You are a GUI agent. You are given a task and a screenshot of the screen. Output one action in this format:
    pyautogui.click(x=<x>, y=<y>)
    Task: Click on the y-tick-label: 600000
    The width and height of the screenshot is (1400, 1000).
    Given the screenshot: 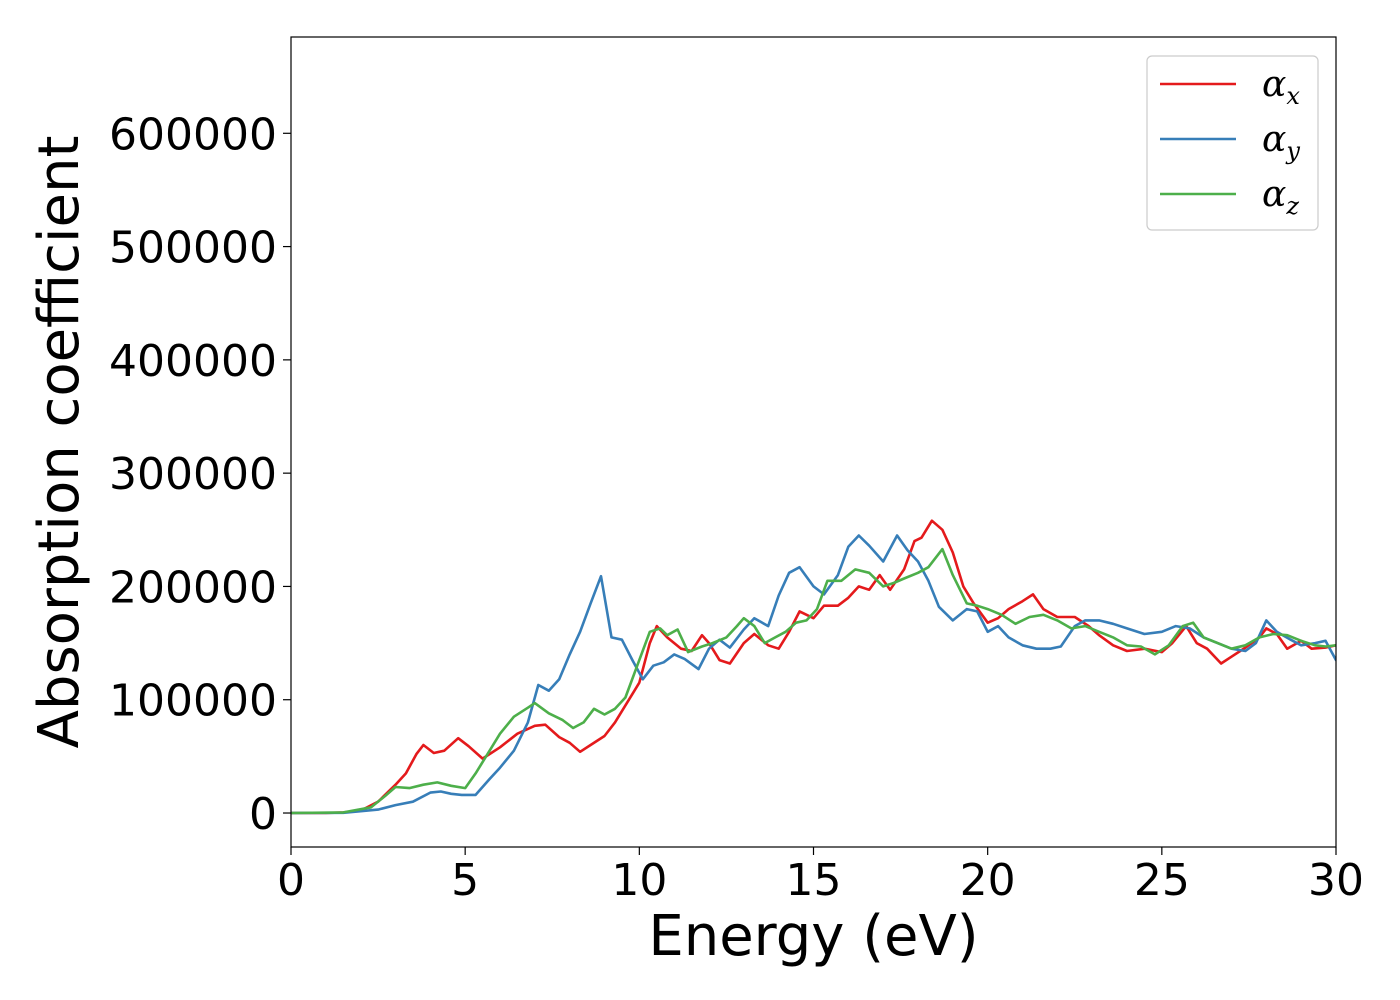 What is the action you would take?
    pyautogui.click(x=193, y=134)
    